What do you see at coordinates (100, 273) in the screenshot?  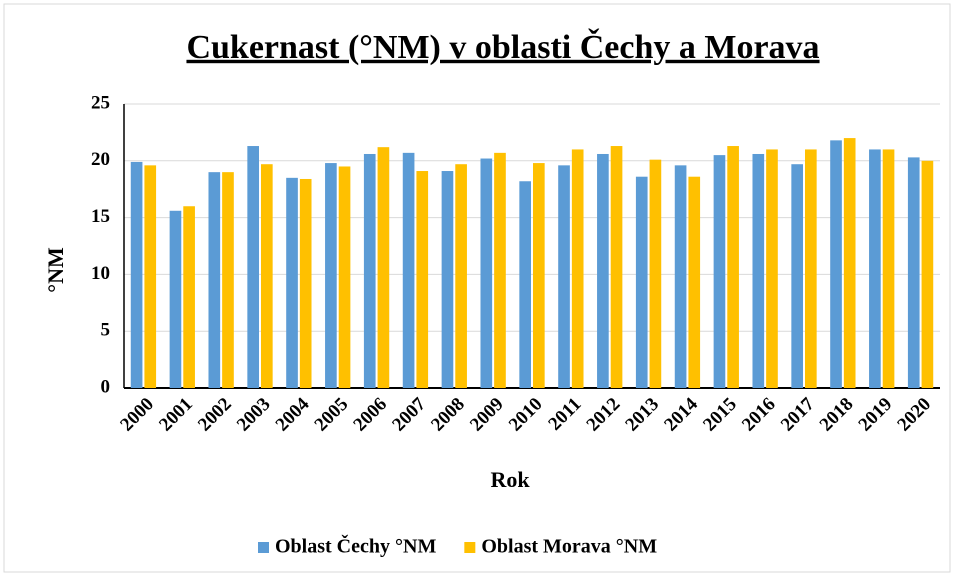 I see `y-tick-label: 10` at bounding box center [100, 273].